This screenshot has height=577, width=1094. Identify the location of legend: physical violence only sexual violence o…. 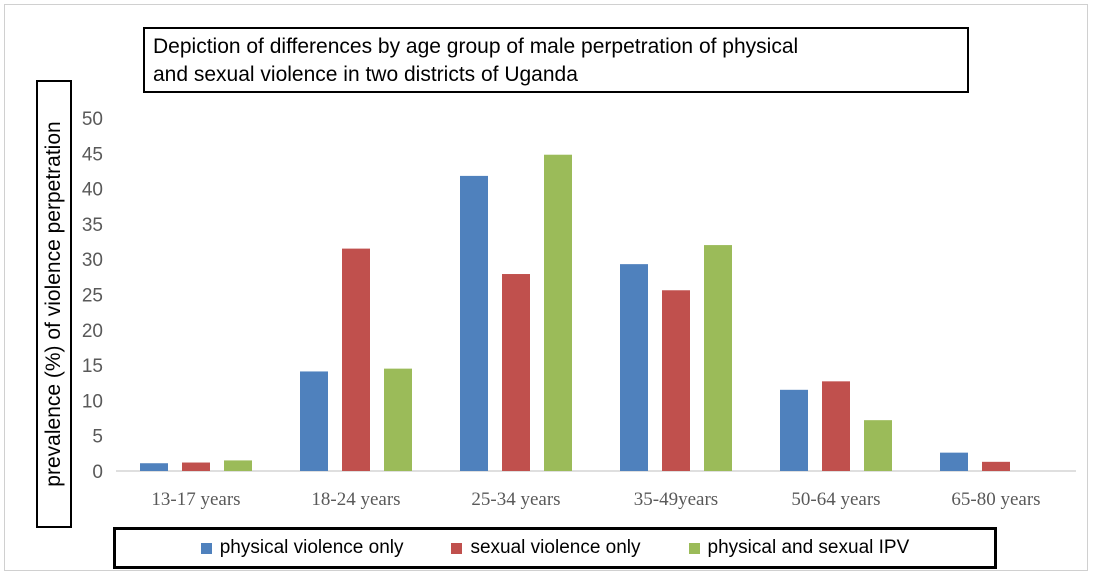
(555, 548).